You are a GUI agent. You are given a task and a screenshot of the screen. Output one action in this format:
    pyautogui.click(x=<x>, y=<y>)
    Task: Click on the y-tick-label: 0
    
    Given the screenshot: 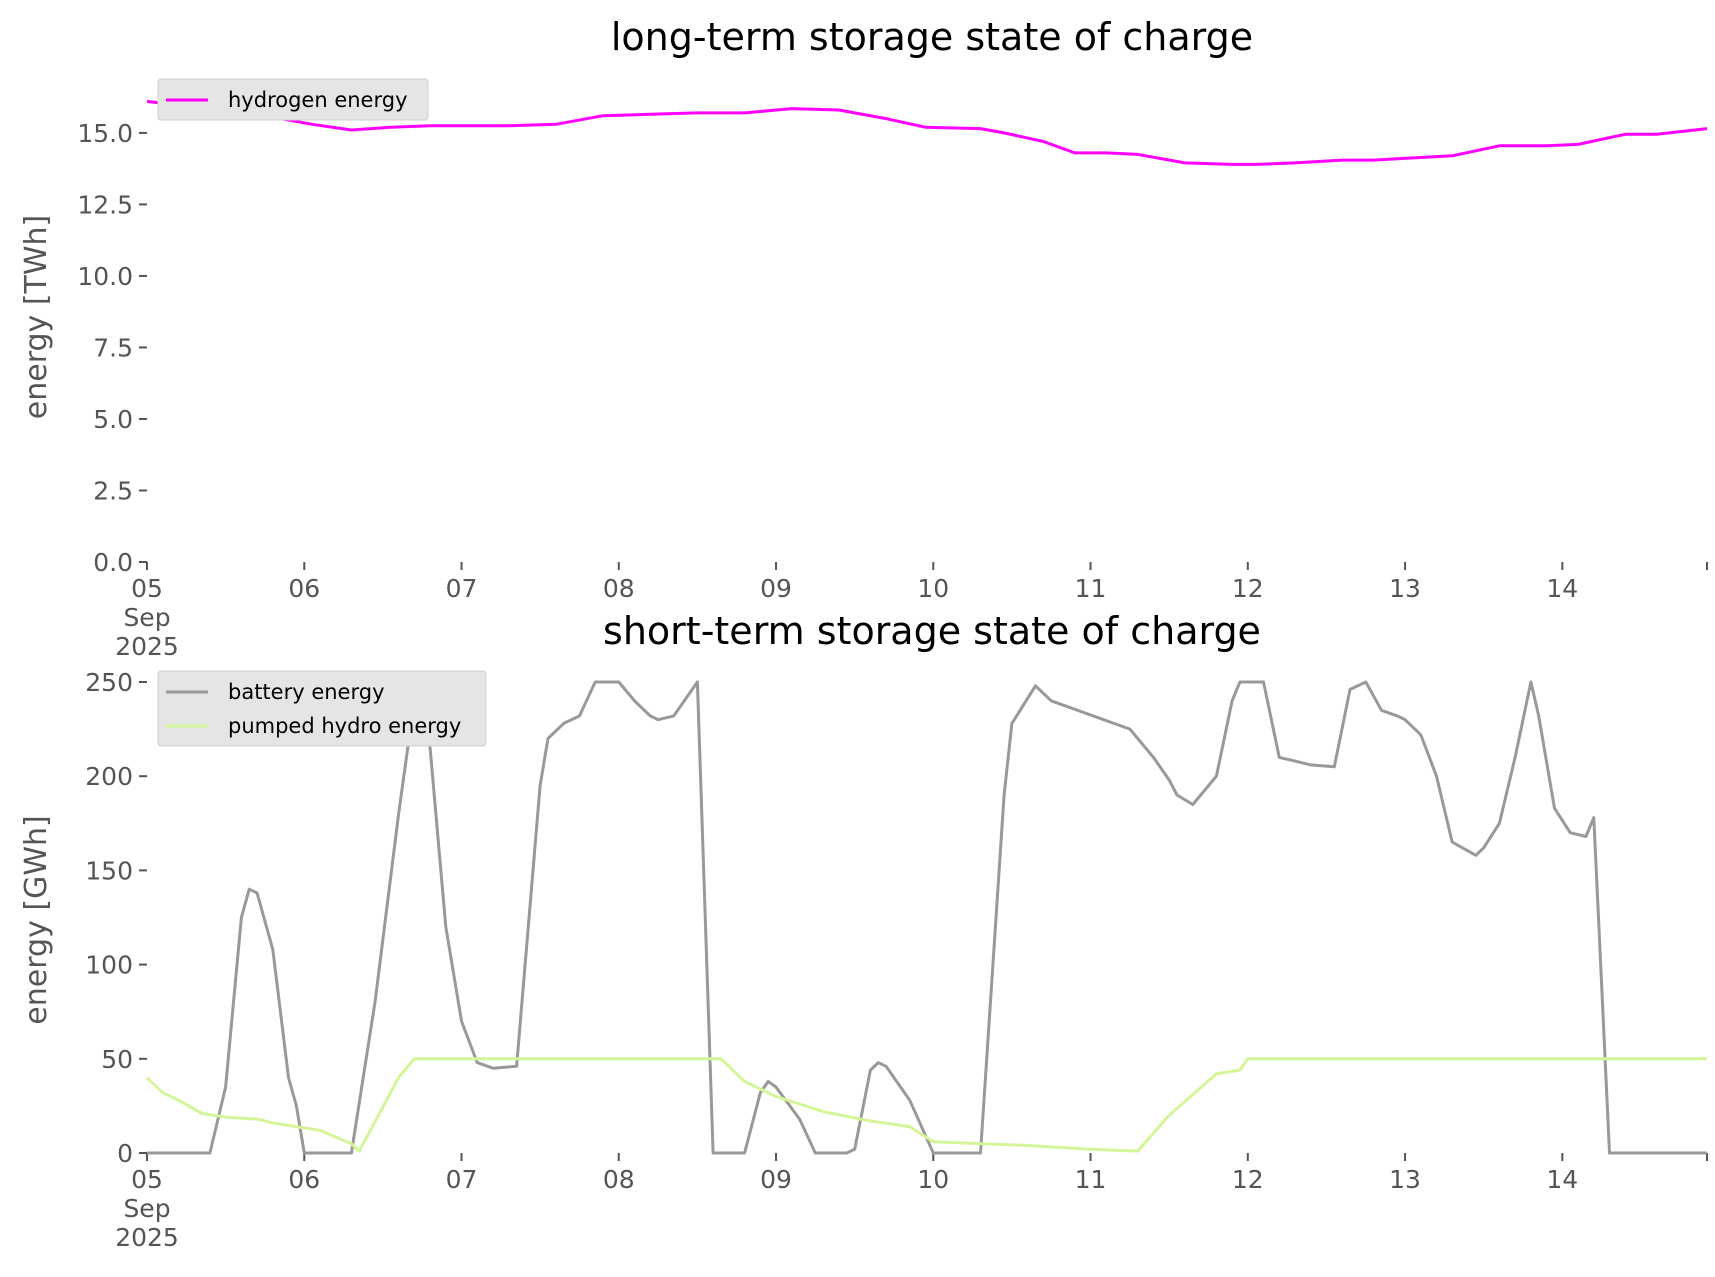 What is the action you would take?
    pyautogui.click(x=125, y=1153)
    